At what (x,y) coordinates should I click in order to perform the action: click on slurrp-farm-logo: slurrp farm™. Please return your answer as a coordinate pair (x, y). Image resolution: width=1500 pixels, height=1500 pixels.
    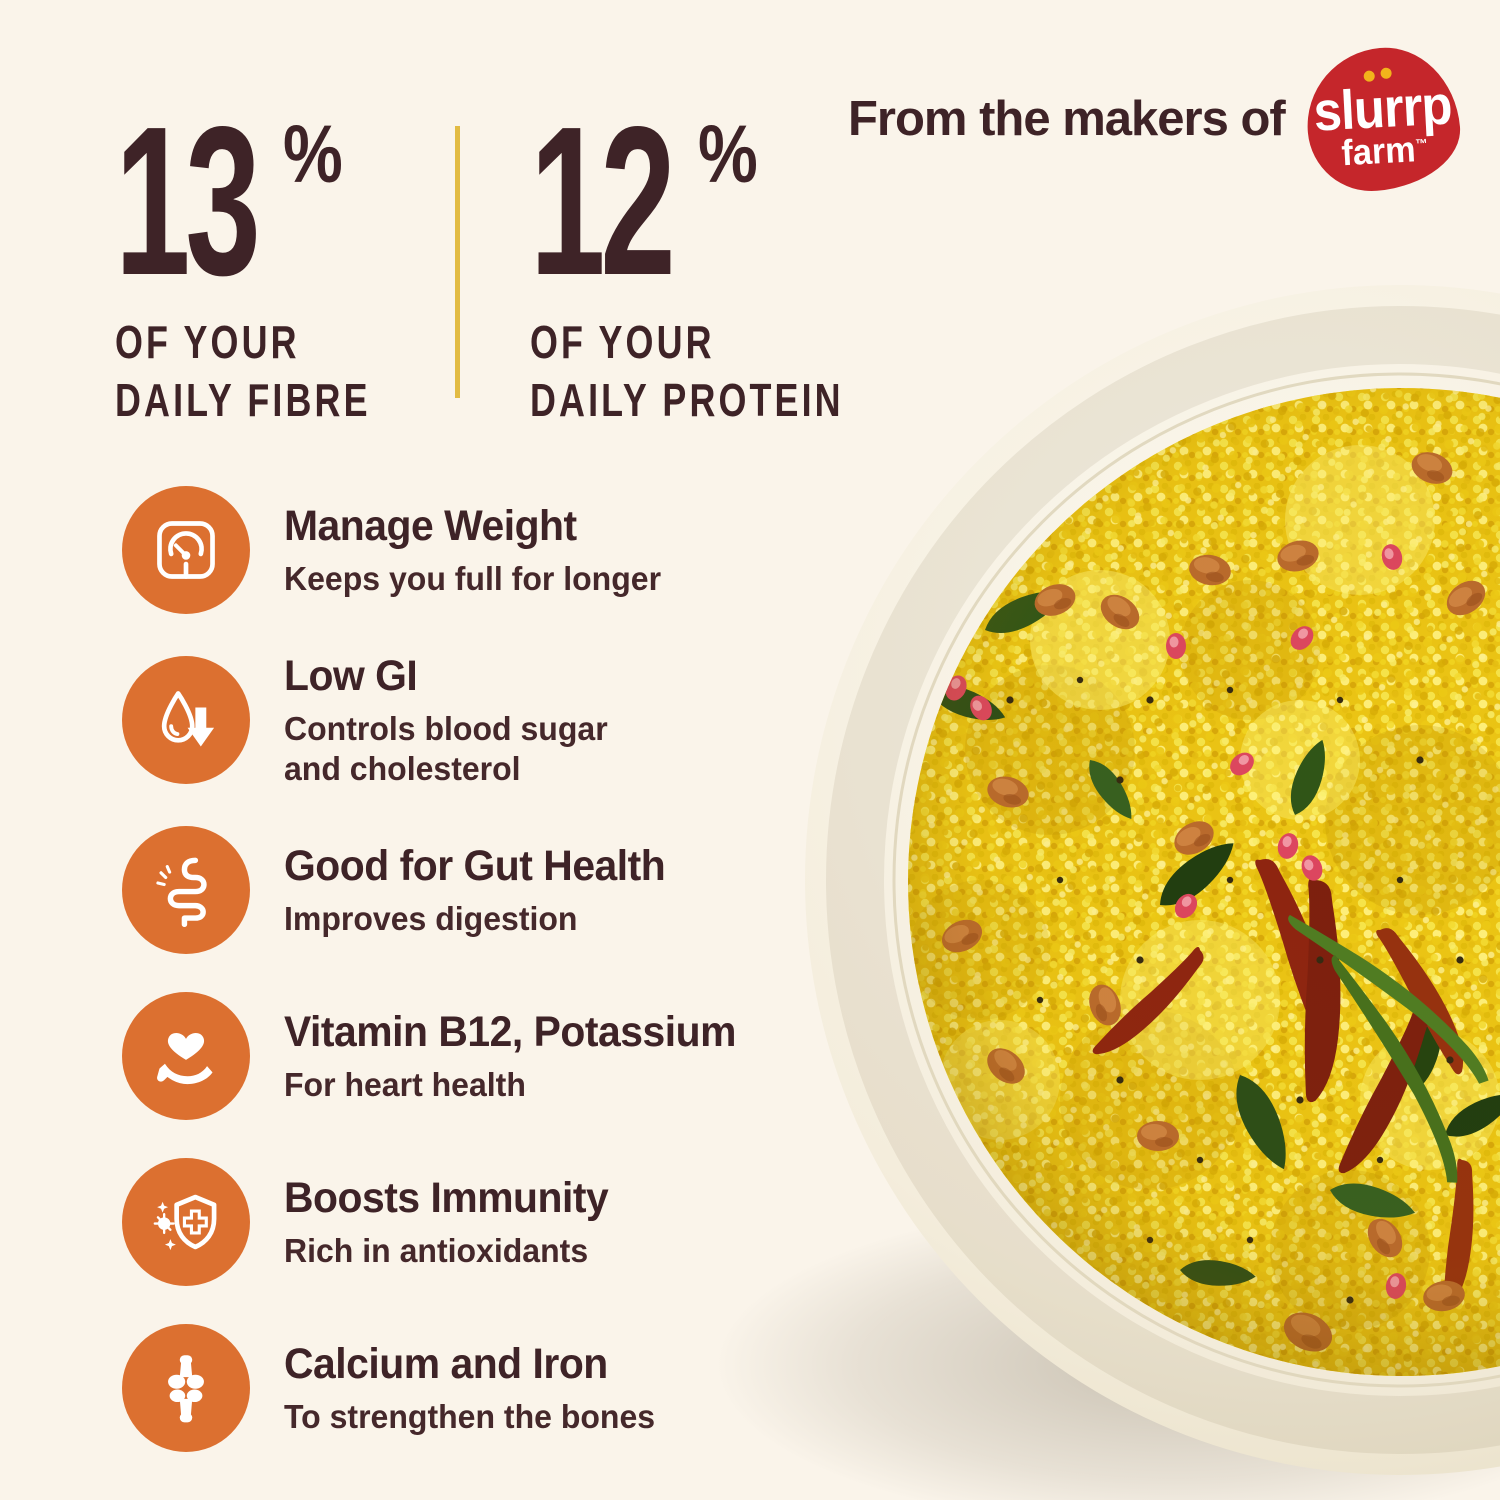
    Looking at the image, I should click on (1382, 119).